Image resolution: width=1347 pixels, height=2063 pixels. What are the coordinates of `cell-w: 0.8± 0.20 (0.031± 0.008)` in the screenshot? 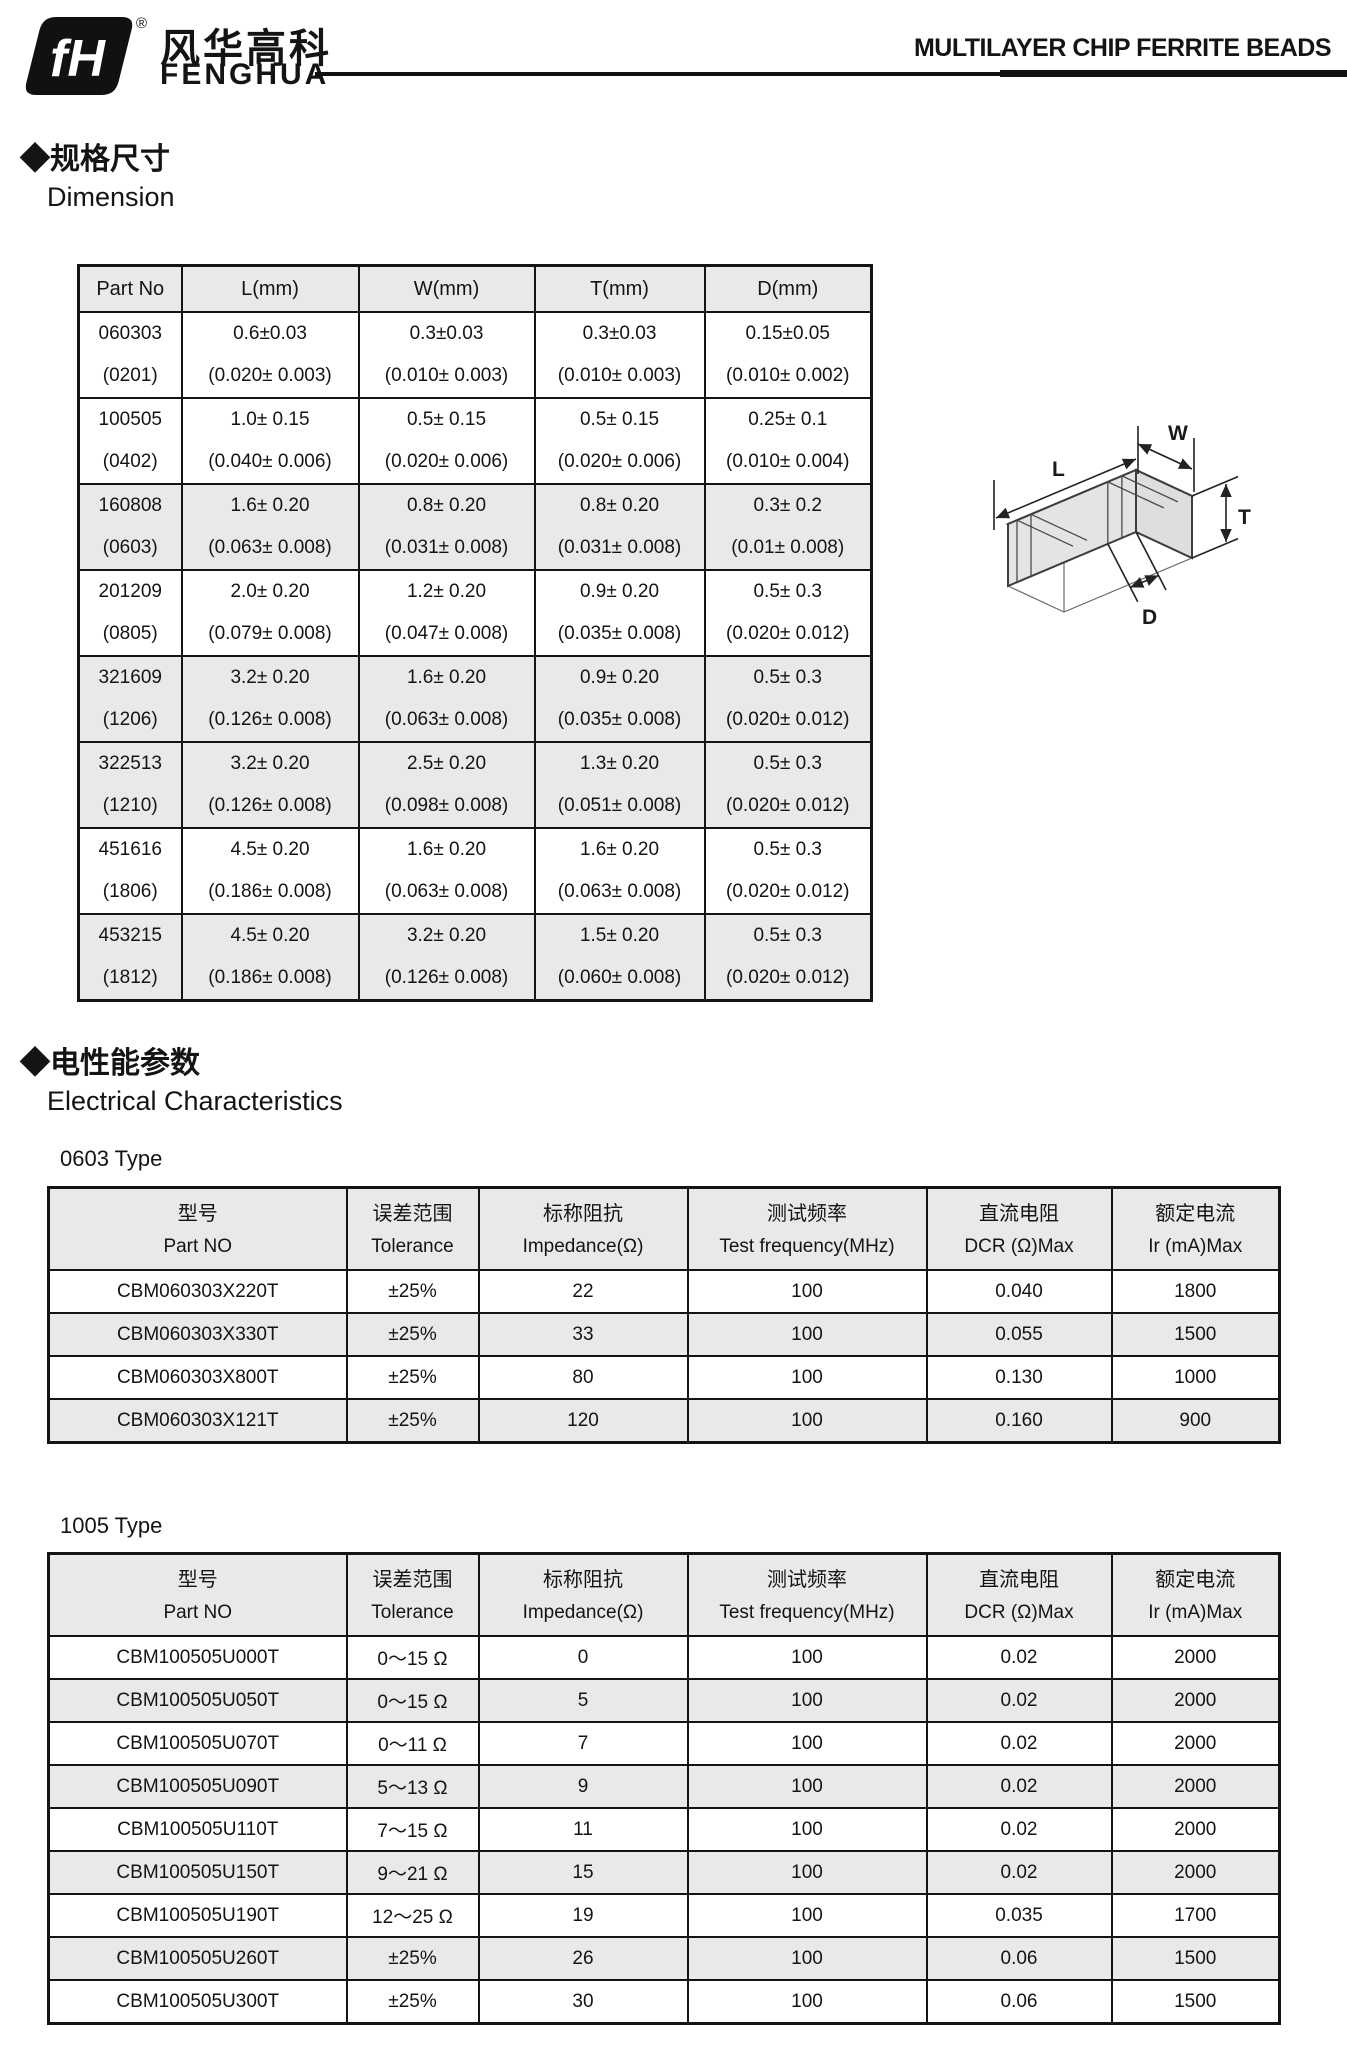 It's located at (446, 527).